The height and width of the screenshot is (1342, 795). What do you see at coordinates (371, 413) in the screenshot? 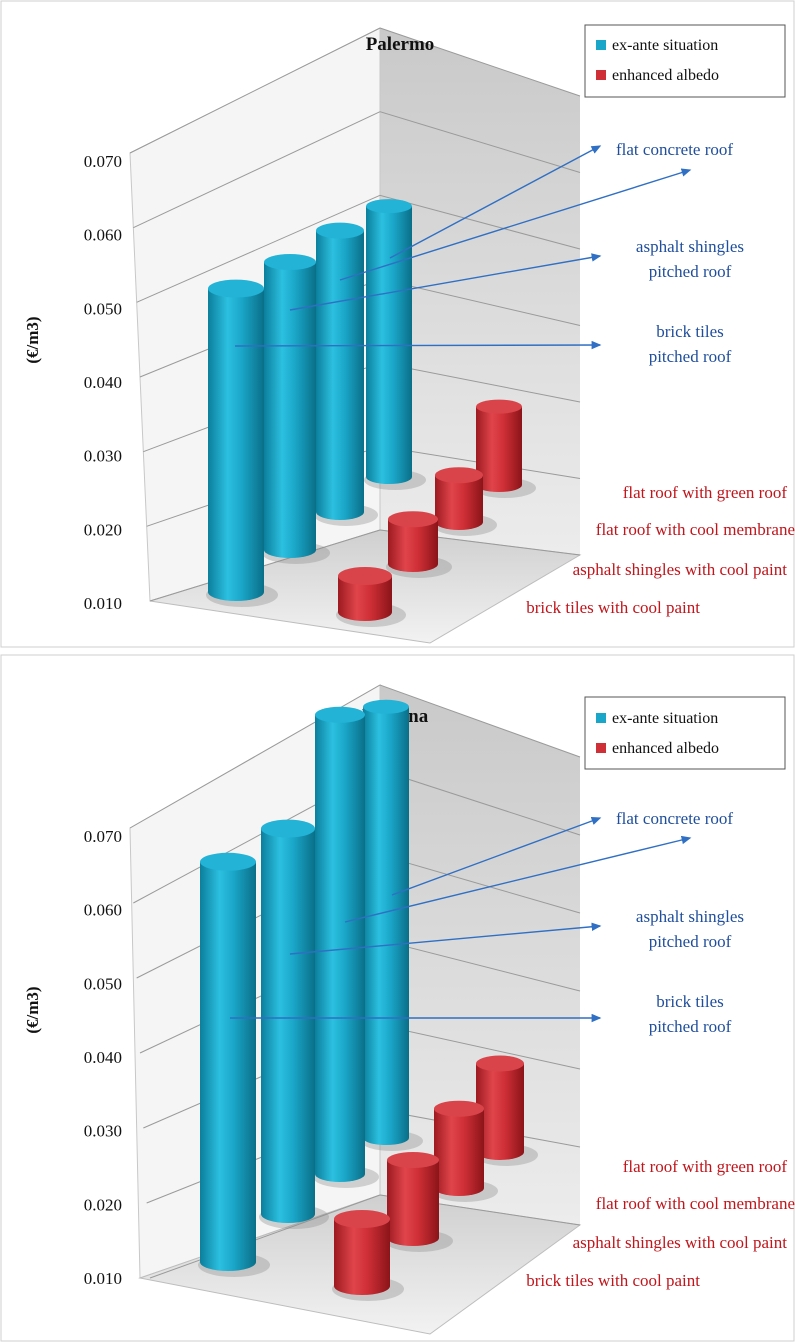
I see `bars` at bounding box center [371, 413].